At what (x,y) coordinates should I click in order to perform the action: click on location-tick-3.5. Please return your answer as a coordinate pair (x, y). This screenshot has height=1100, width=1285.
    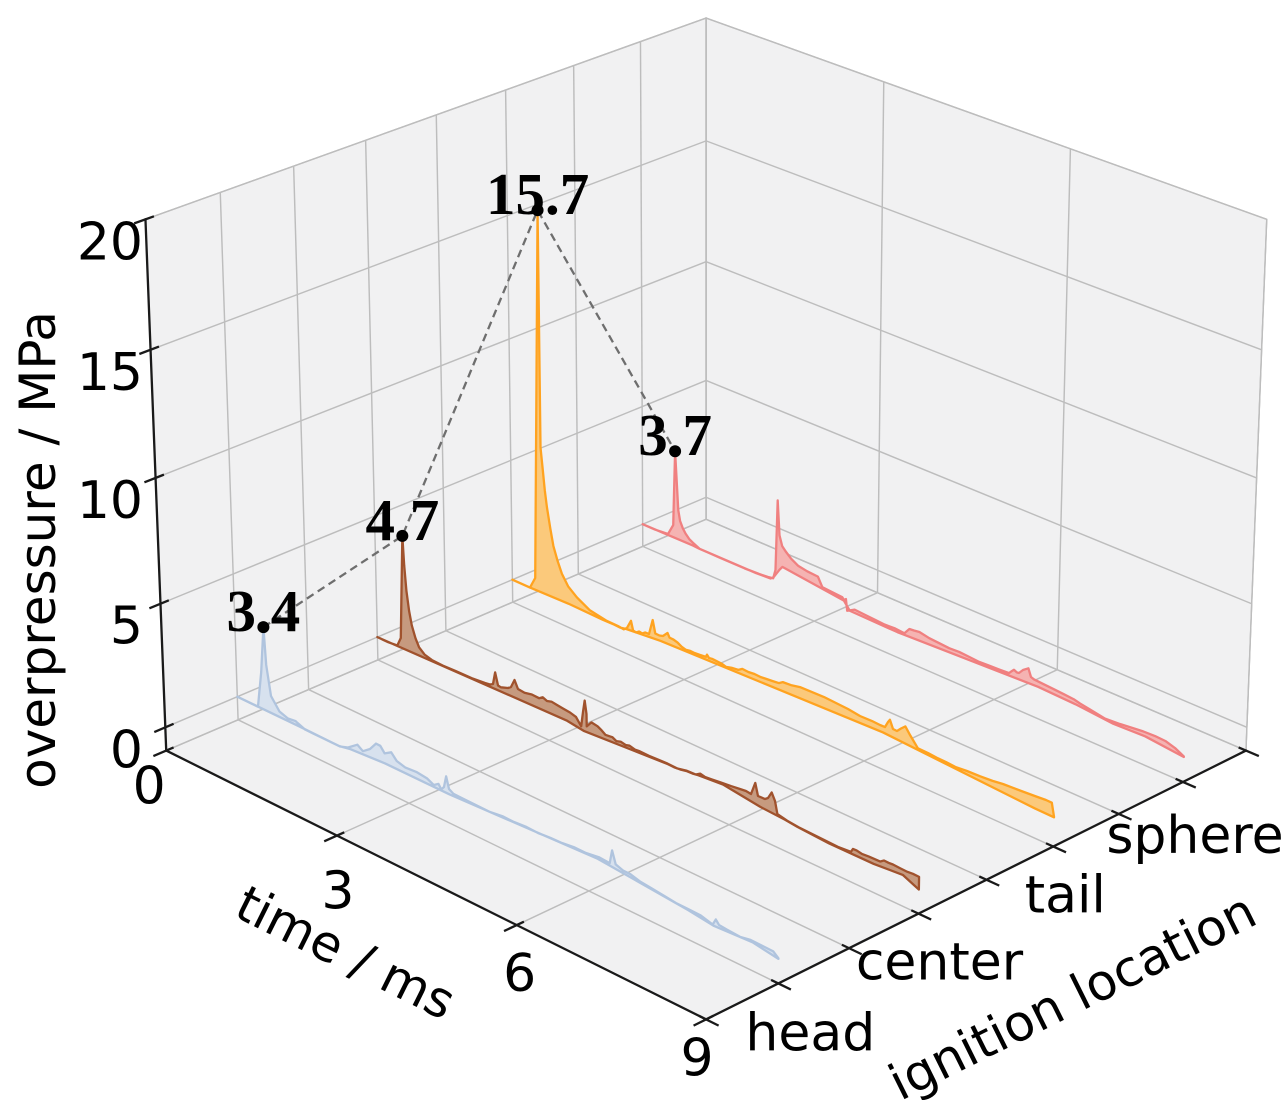
    Looking at the image, I should click on (1249, 752).